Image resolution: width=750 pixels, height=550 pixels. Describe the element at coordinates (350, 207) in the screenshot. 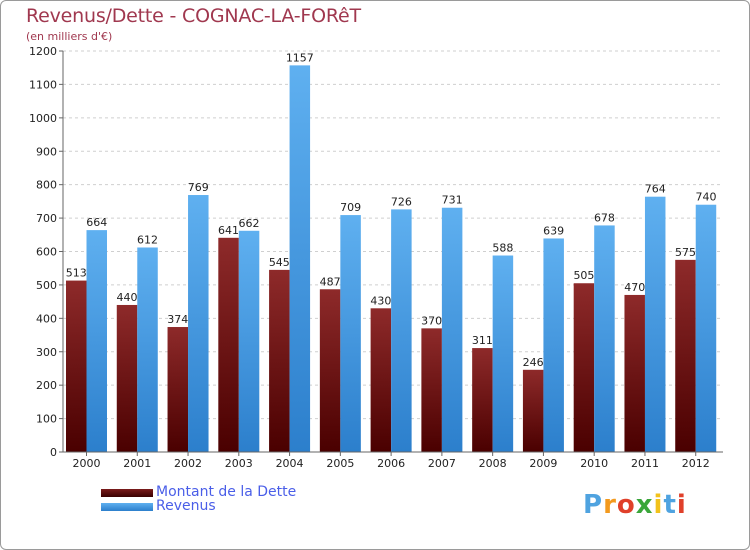

I see `data-label-revenus: 709` at that location.